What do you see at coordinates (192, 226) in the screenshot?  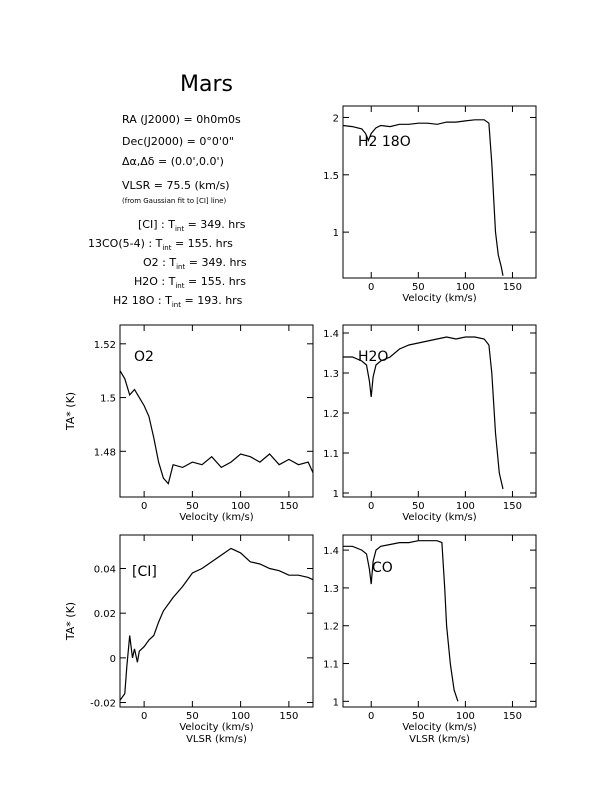 I see `integration-row: [CI] : Tint = 349. hrs` at bounding box center [192, 226].